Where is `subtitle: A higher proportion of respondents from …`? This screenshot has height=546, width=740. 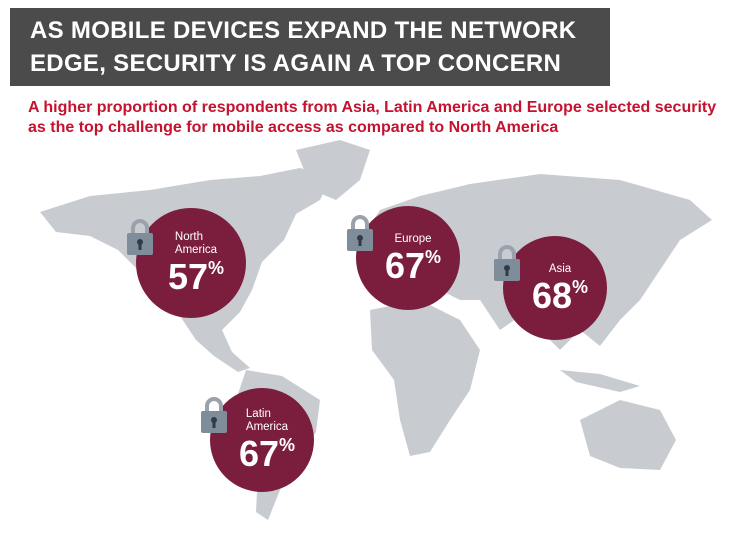
subtitle: A higher proportion of respondents from … is located at coordinates (372, 117).